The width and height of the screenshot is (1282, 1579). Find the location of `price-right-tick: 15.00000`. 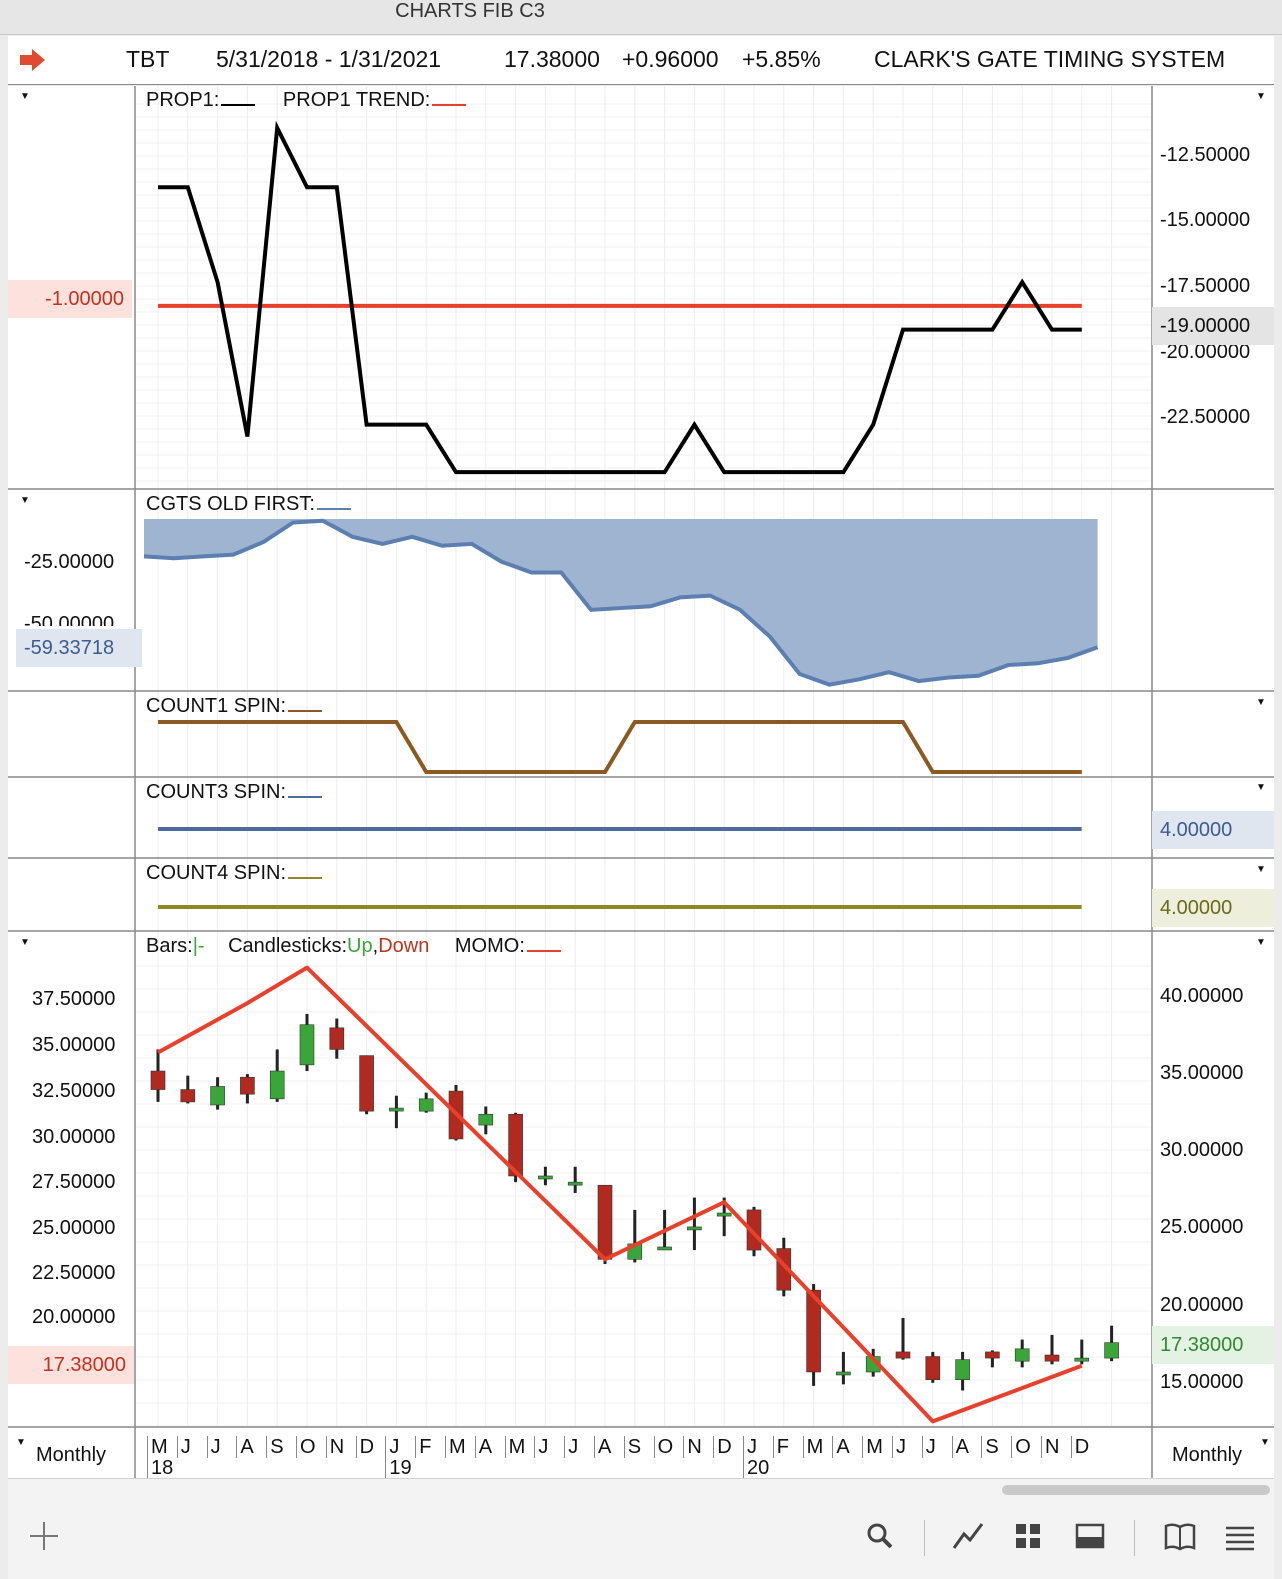

price-right-tick: 15.00000 is located at coordinates (1202, 1382).